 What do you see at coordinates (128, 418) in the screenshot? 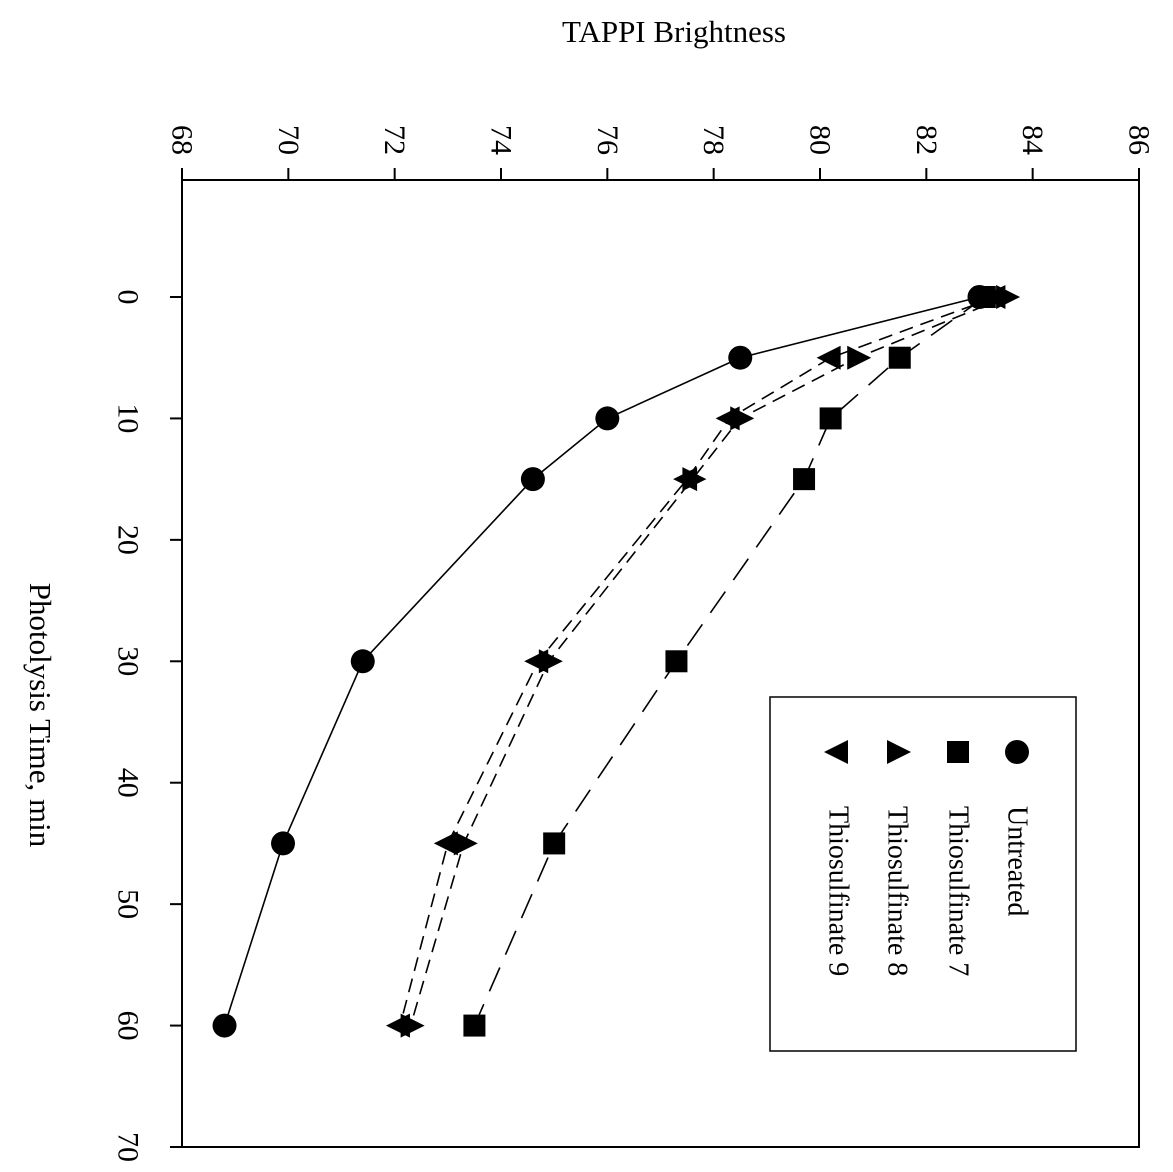
I see `time-tick-label: 10` at bounding box center [128, 418].